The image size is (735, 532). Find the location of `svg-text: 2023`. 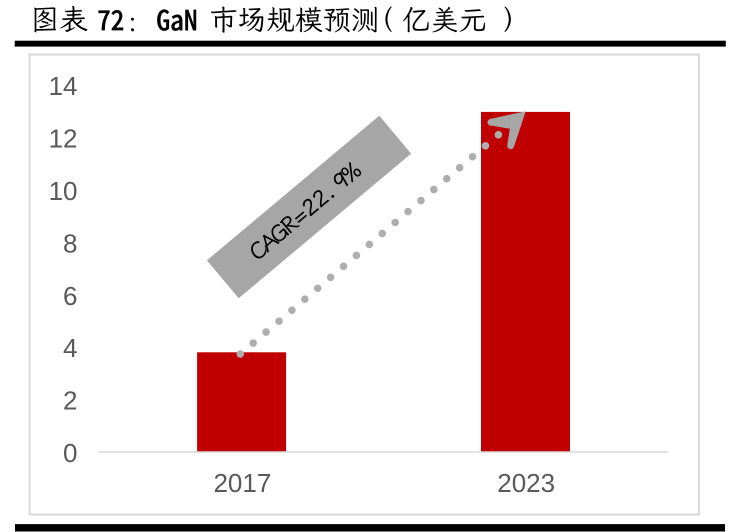

svg-text: 2023 is located at coordinates (526, 483).